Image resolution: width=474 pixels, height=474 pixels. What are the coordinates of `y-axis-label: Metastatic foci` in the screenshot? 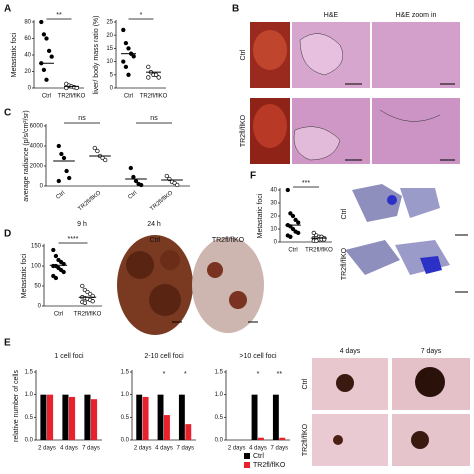 It's located at (260, 215).